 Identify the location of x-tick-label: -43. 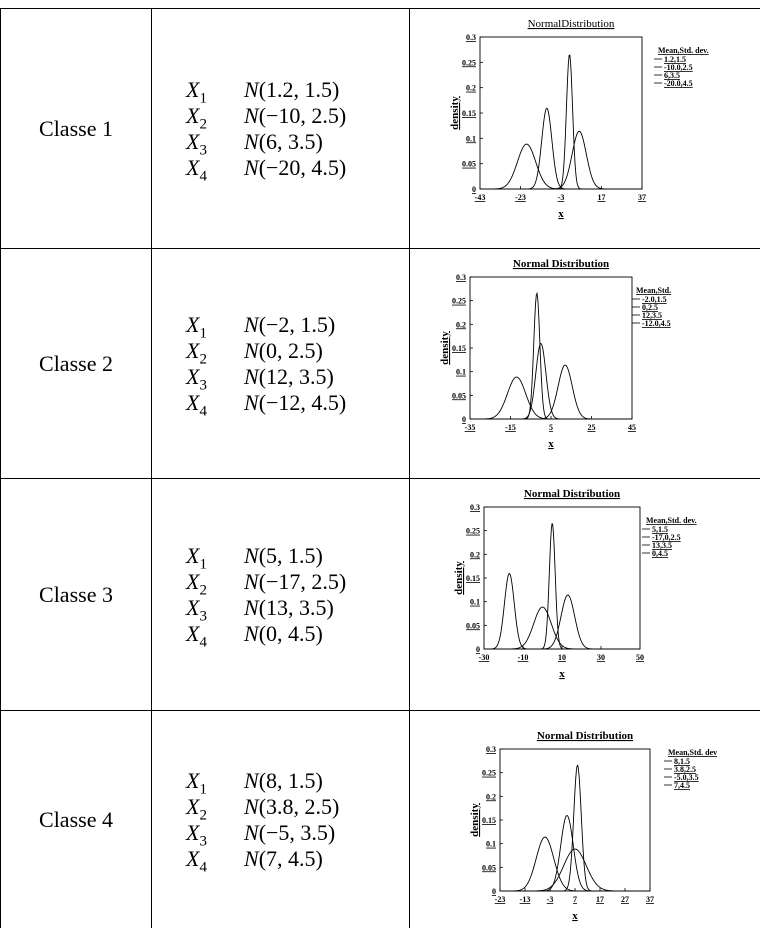
(480, 197).